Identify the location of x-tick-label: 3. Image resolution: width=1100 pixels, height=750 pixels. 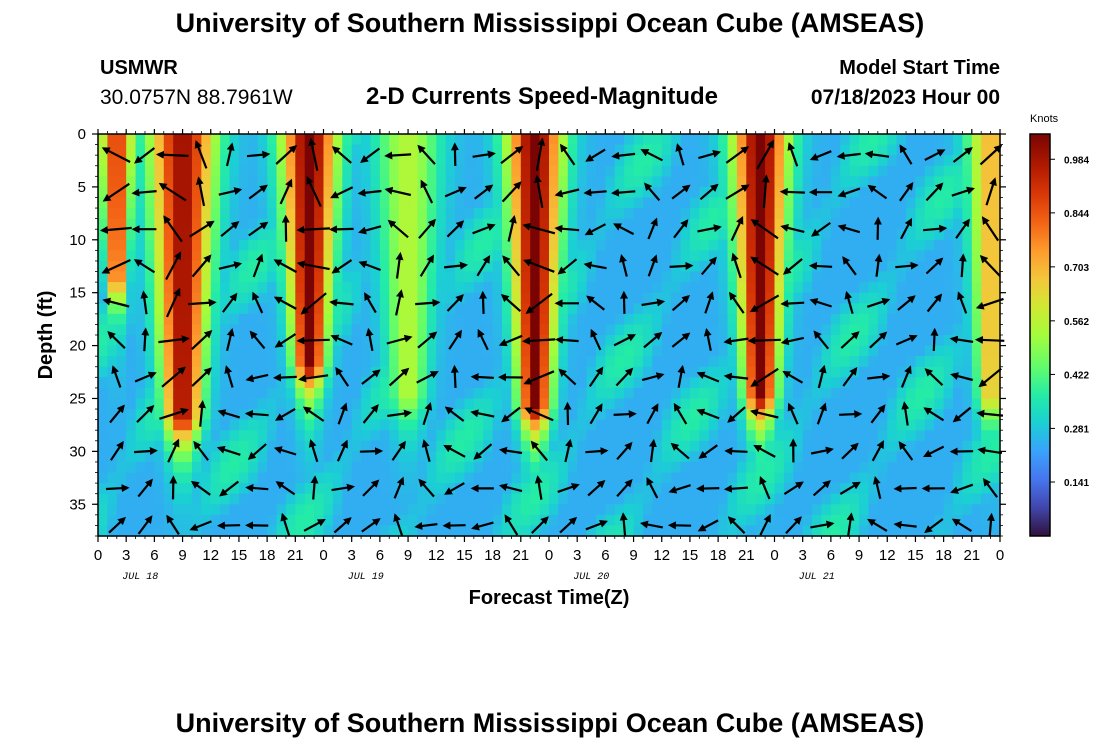
(577, 555).